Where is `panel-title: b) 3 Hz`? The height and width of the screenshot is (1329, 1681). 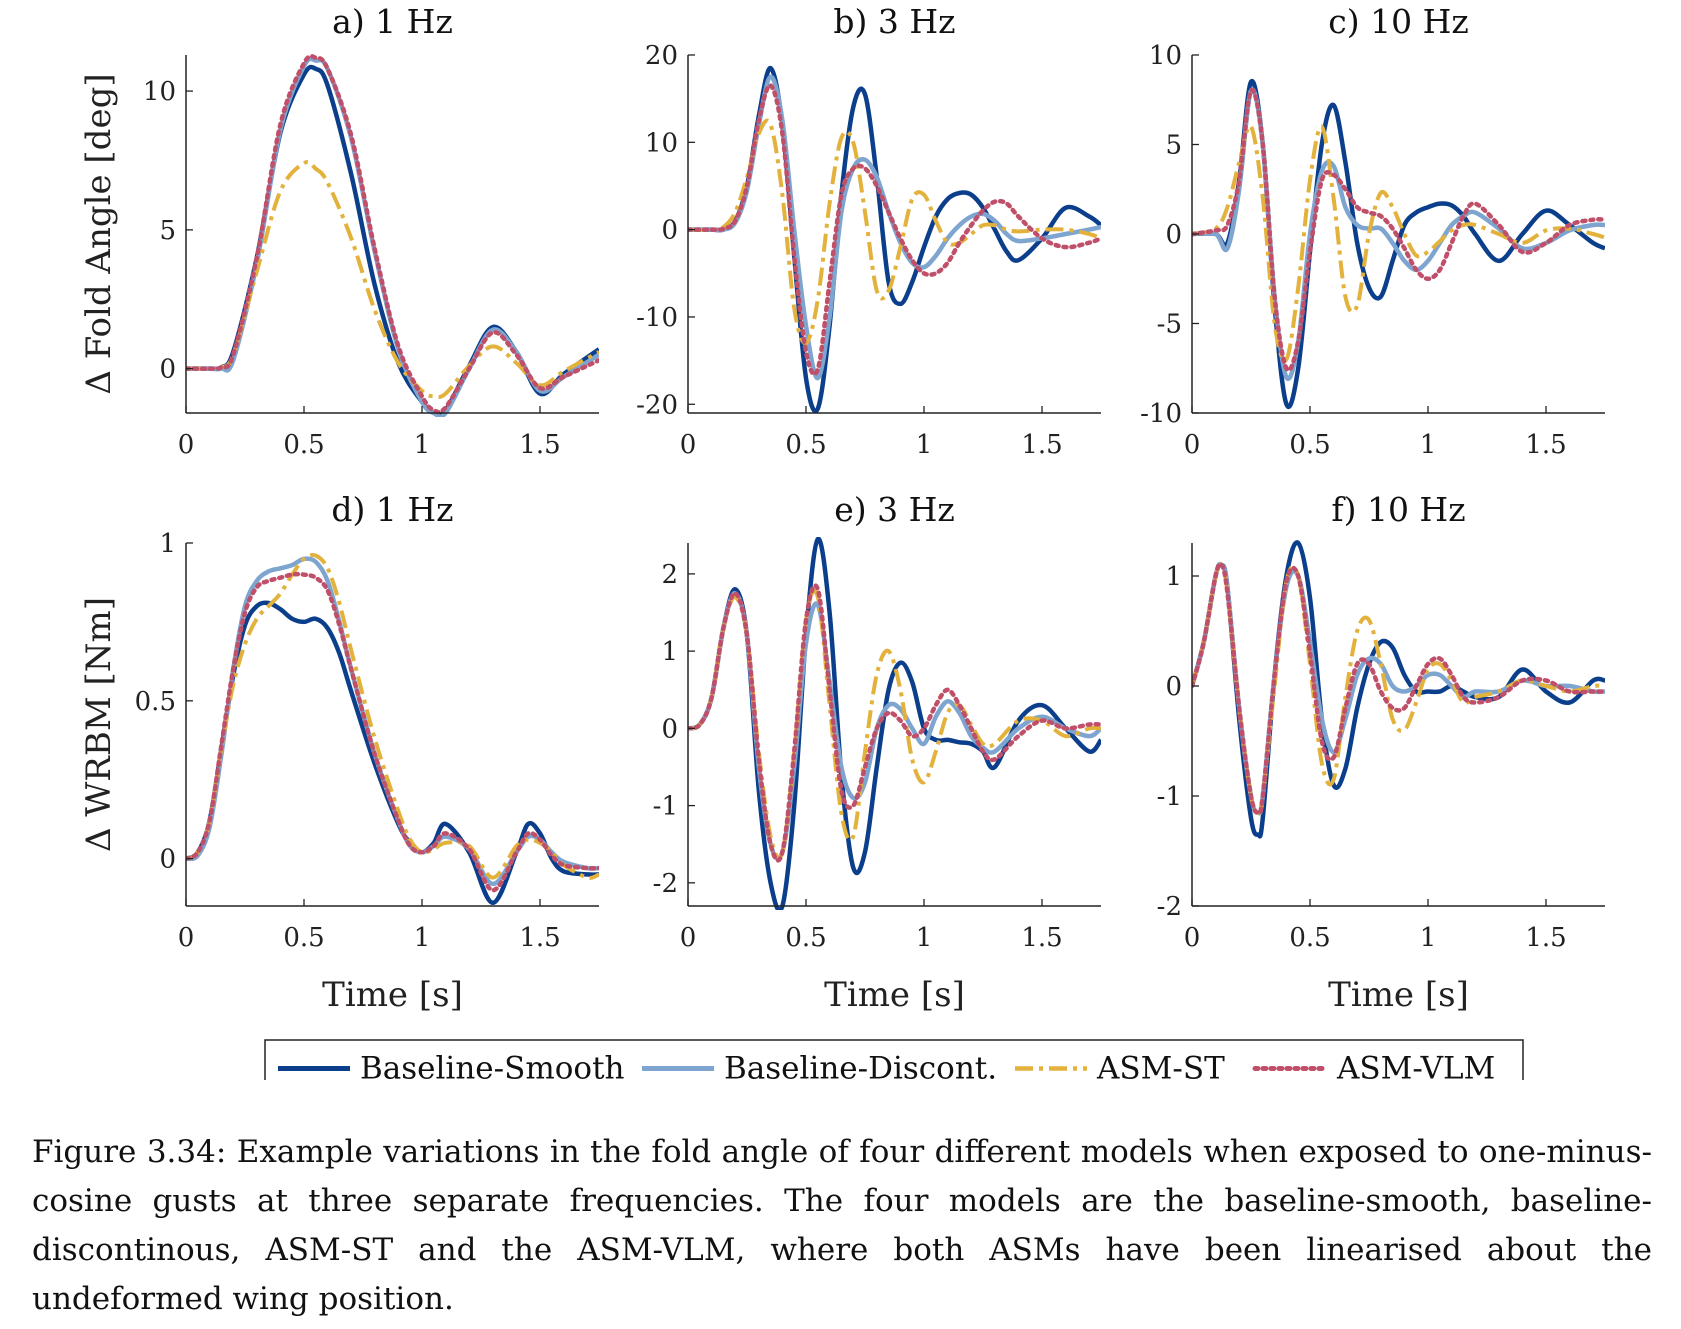 panel-title: b) 3 Hz is located at coordinates (894, 21).